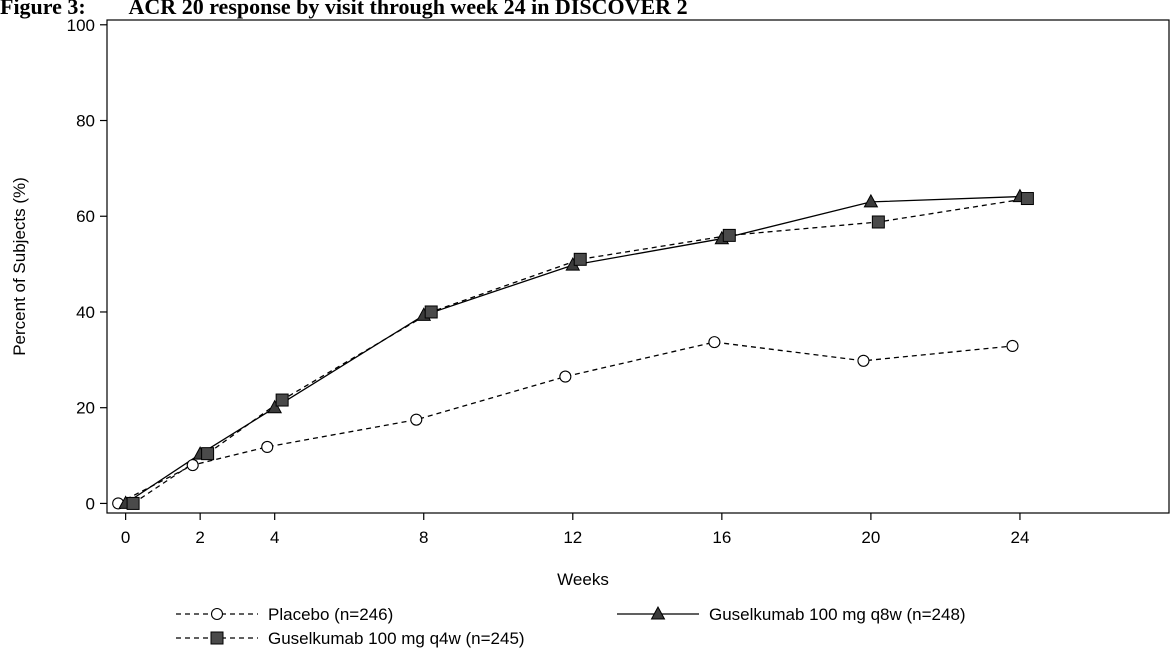 The width and height of the screenshot is (1171, 657). Describe the element at coordinates (199, 537) in the screenshot. I see `x-tick-label: 2` at that location.